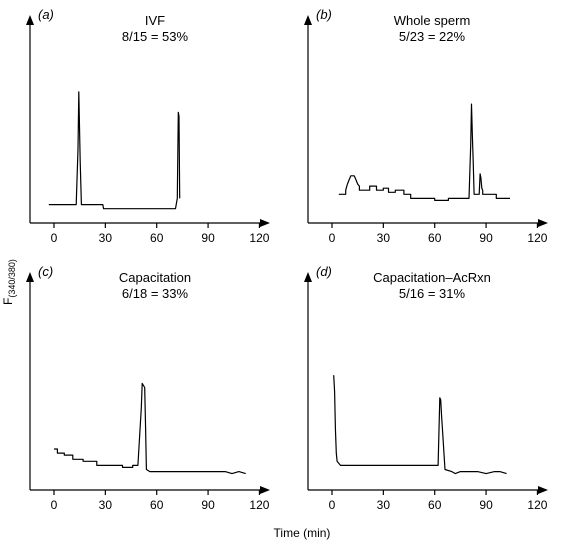  Describe the element at coordinates (155, 20) in the screenshot. I see `panel-title: IVF` at that location.